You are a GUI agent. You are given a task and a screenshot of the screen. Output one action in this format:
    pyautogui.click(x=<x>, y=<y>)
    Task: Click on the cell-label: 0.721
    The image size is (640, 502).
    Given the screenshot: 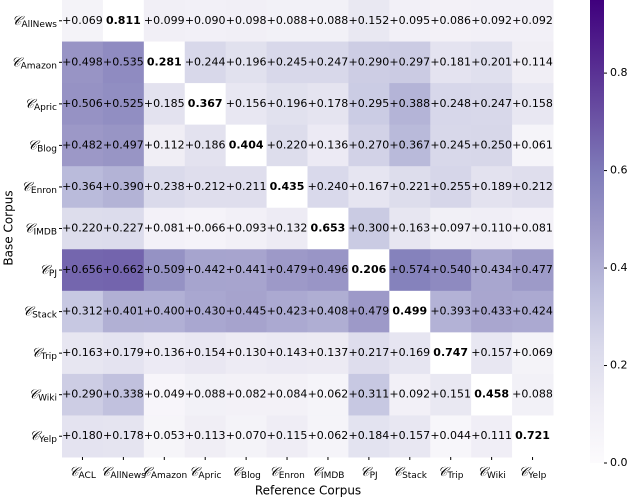 What is the action you would take?
    pyautogui.click(x=532, y=435)
    